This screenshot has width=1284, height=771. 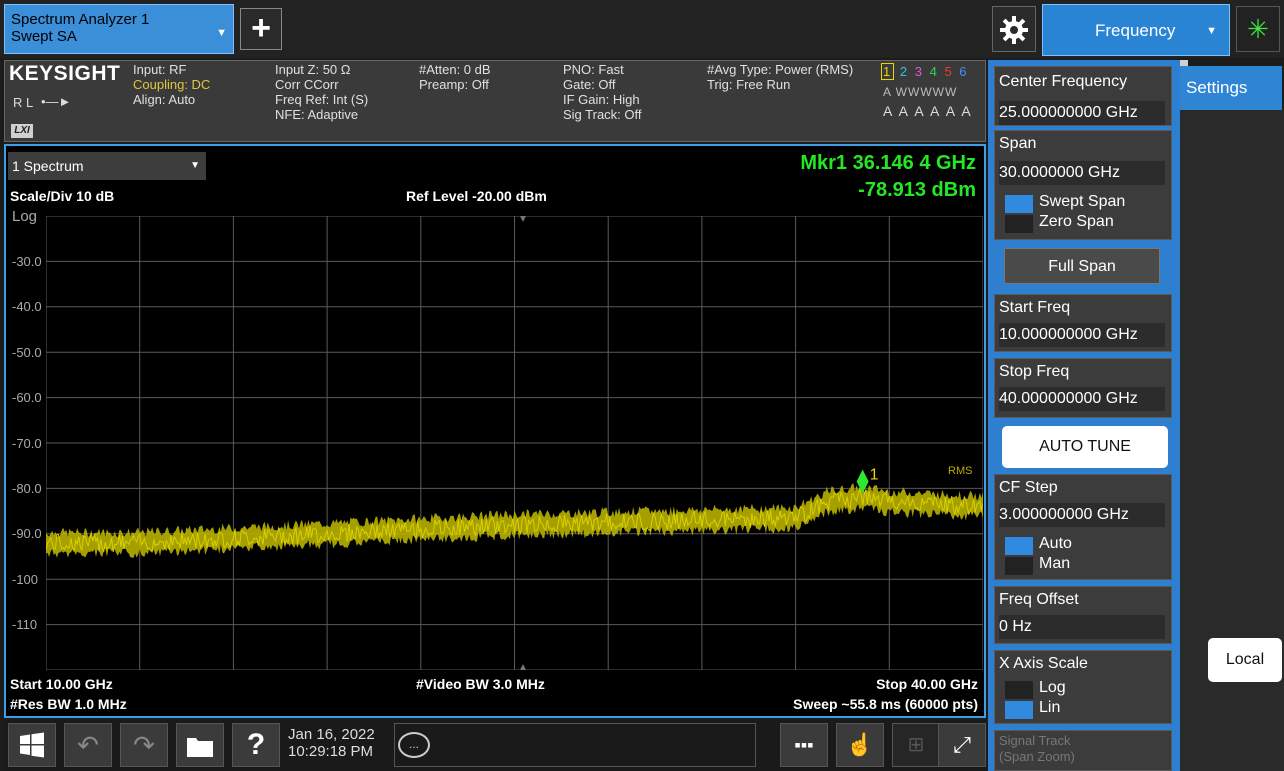 What do you see at coordinates (22, 131) in the screenshot?
I see `lxi-logo: LXI` at bounding box center [22, 131].